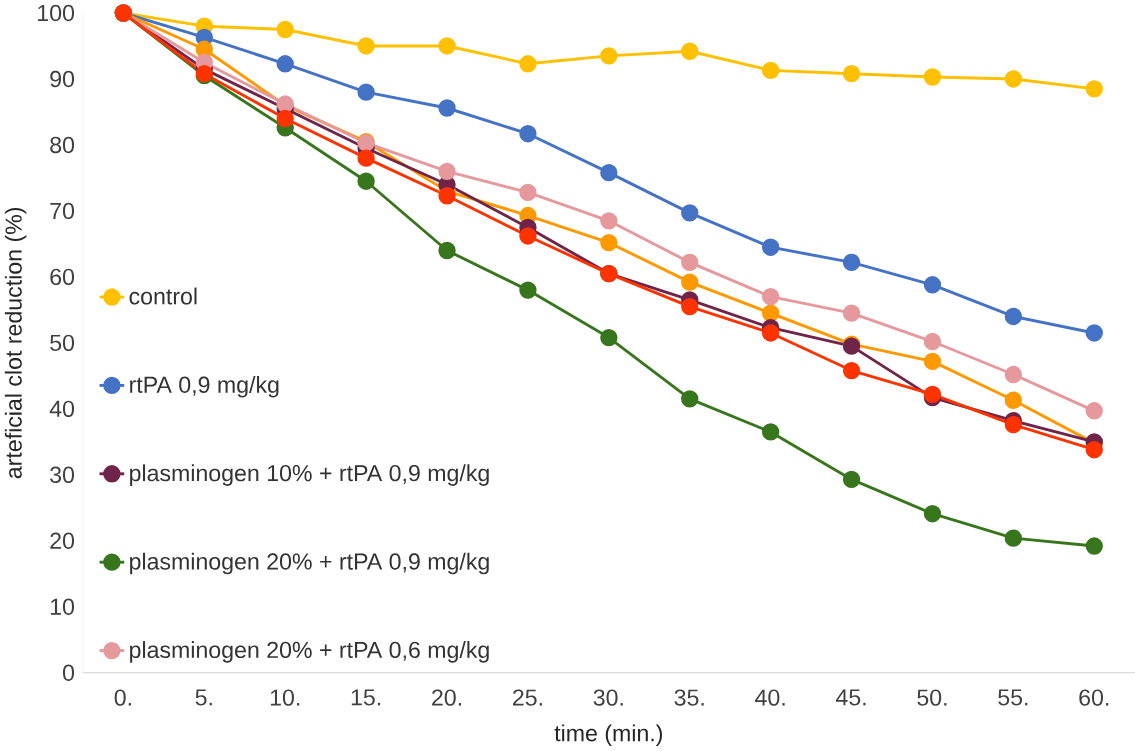 The width and height of the screenshot is (1135, 751). Describe the element at coordinates (770, 697) in the screenshot. I see `x-tick-label: 40.` at that location.